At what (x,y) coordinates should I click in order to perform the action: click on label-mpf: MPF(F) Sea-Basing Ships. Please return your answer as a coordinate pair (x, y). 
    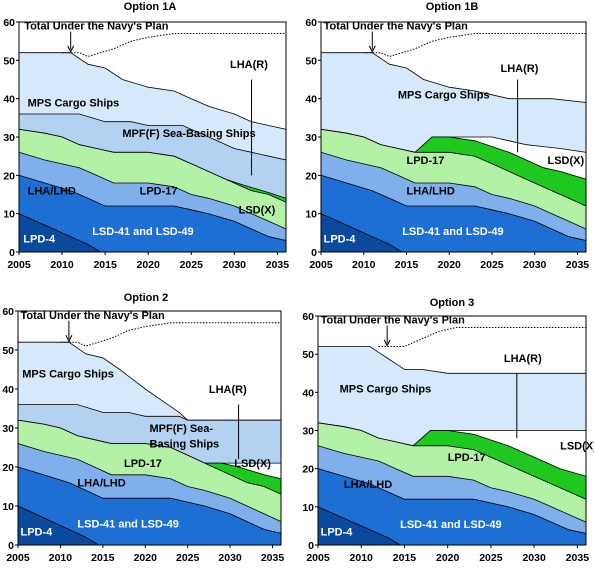
    Looking at the image, I should click on (188, 134).